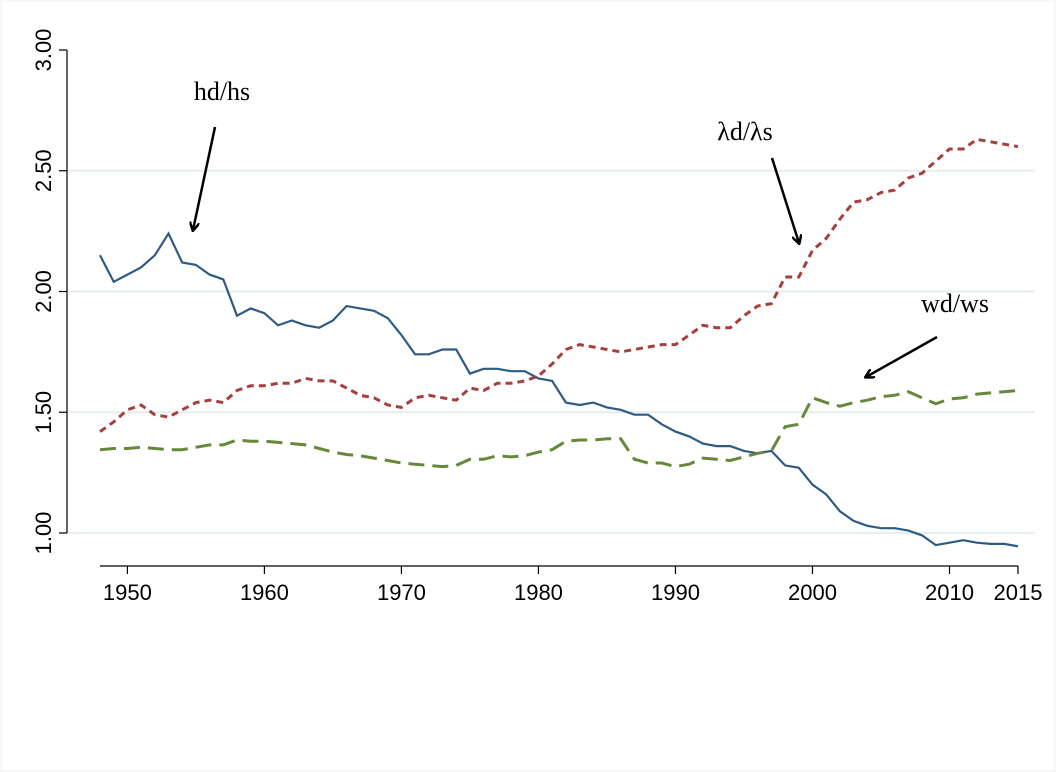 This screenshot has height=772, width=1056. I want to click on y-tick-label: 3.00, so click(43, 50).